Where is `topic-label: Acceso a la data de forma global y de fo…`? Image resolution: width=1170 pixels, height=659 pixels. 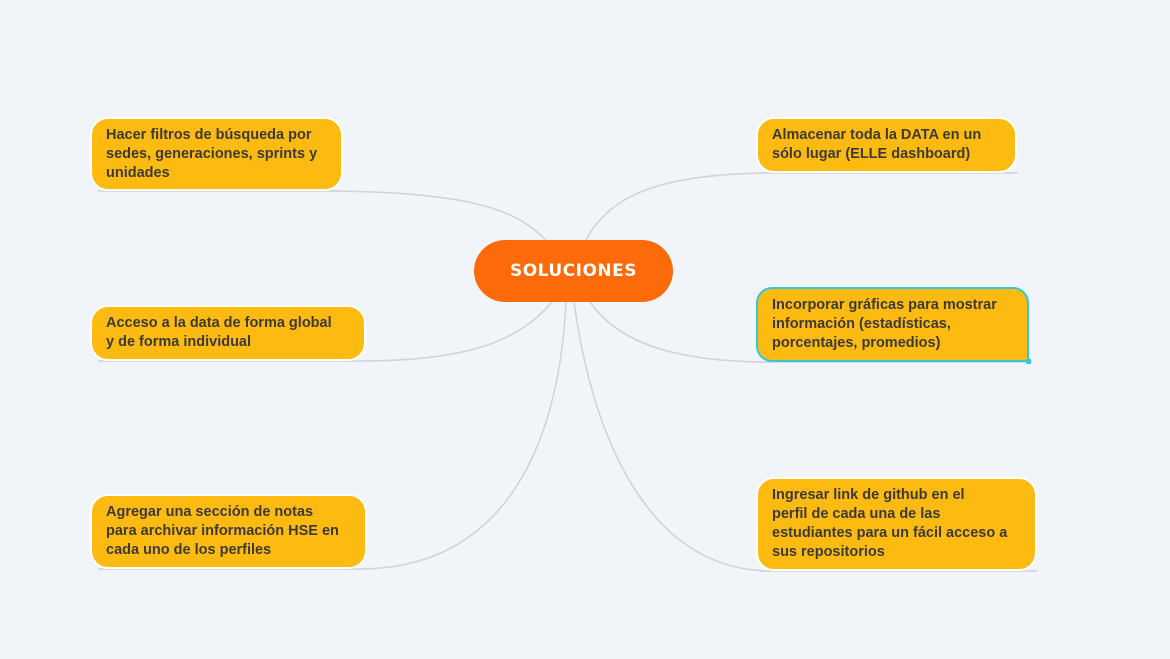 topic-label: Acceso a la data de forma global y de fo… is located at coordinates (219, 332).